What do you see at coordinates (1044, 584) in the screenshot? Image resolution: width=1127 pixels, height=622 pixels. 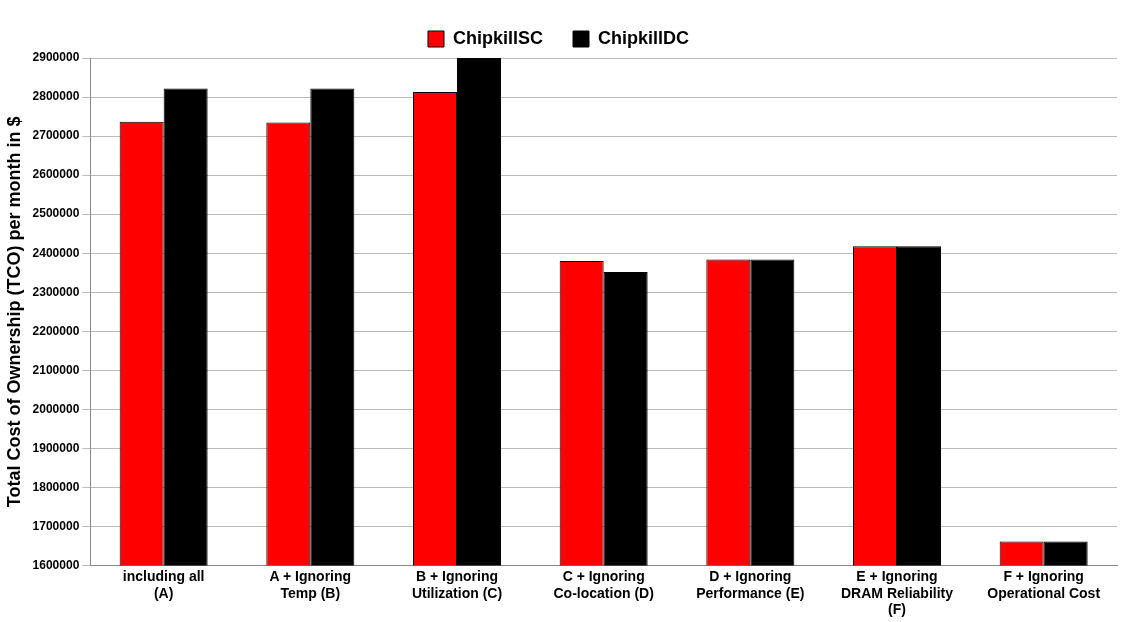 I see `x-tick-label: F + Ignoring Operational Cost` at bounding box center [1044, 584].